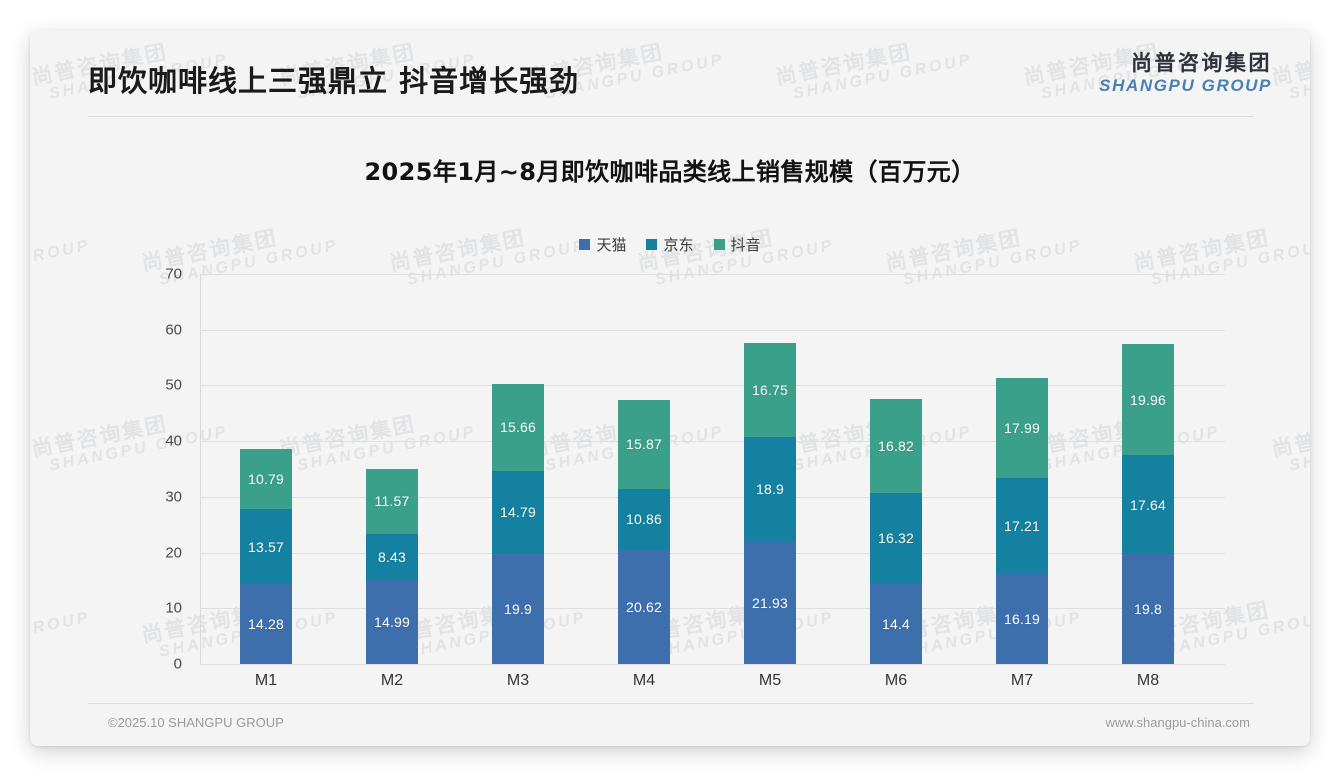 The image size is (1340, 780). I want to click on bar-value-label: 11.57, so click(392, 501).